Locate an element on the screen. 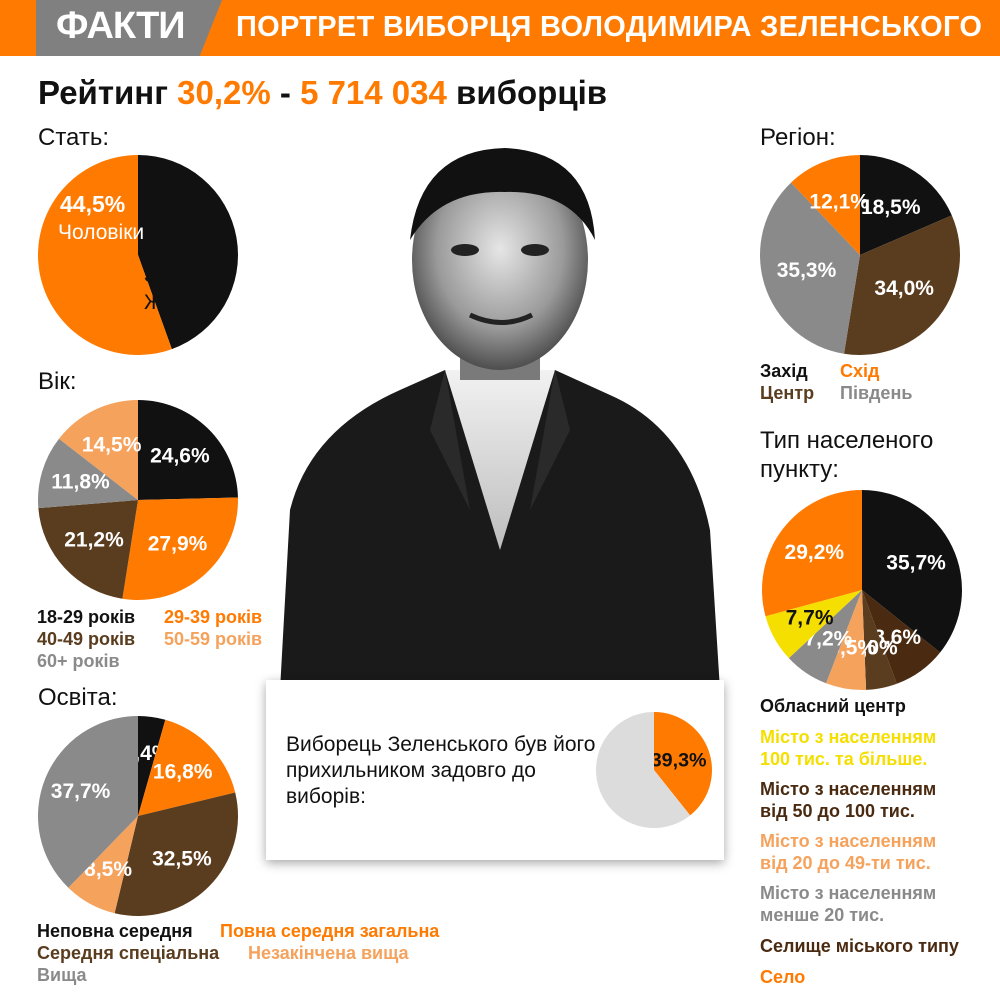 The height and width of the screenshot is (1000, 1000). education-legend-incomplete-higher: Незакінчена вища is located at coordinates (328, 953).